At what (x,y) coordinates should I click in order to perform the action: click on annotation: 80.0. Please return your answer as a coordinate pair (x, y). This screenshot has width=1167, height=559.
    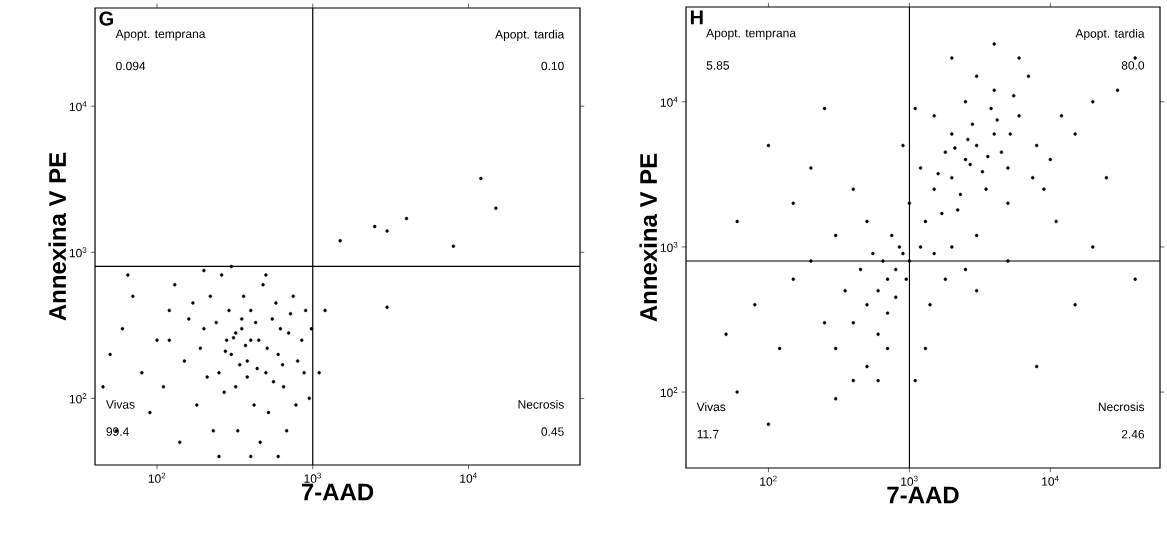
    Looking at the image, I should click on (1133, 65).